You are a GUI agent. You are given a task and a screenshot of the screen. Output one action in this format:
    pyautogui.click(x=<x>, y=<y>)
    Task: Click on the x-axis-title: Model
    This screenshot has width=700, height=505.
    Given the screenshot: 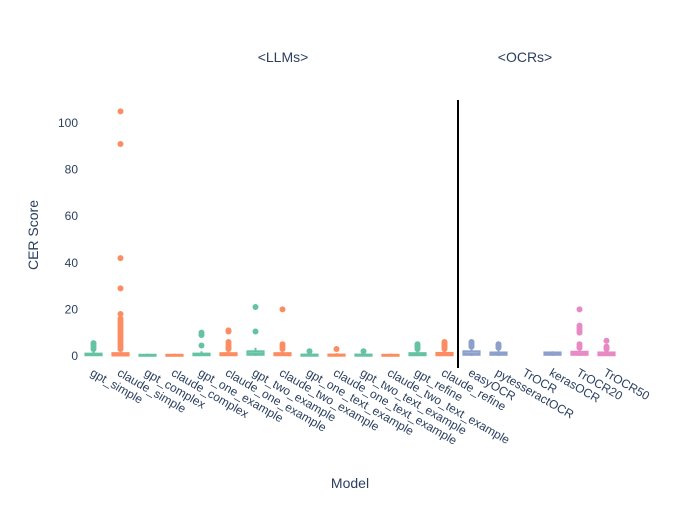 What is the action you would take?
    pyautogui.click(x=350, y=483)
    